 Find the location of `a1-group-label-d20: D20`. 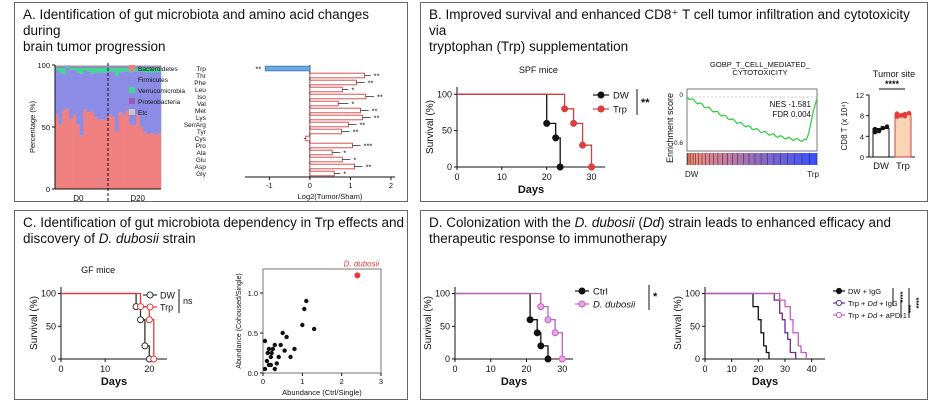

a1-group-label-d20: D20 is located at coordinates (137, 198).